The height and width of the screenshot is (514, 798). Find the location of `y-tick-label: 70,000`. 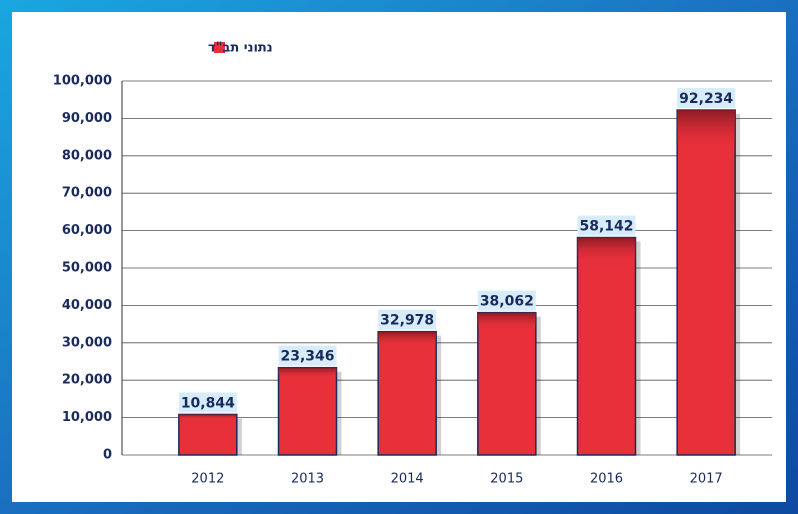

y-tick-label: 70,000 is located at coordinates (87, 193).